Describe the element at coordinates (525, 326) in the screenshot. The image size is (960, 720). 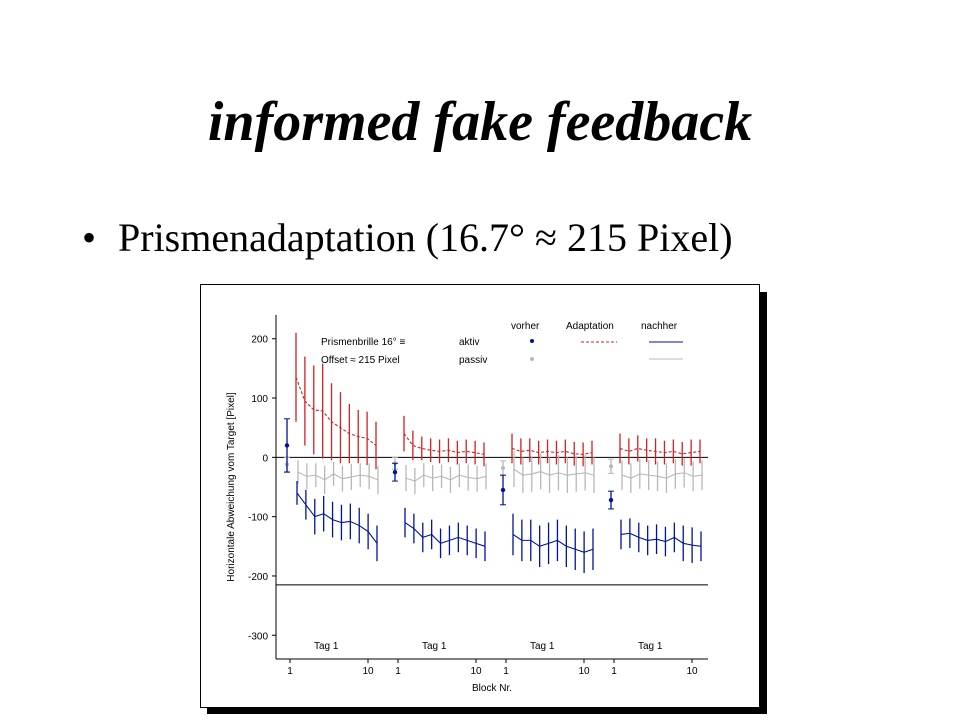
I see `legend-col-vorher: vorher` at that location.